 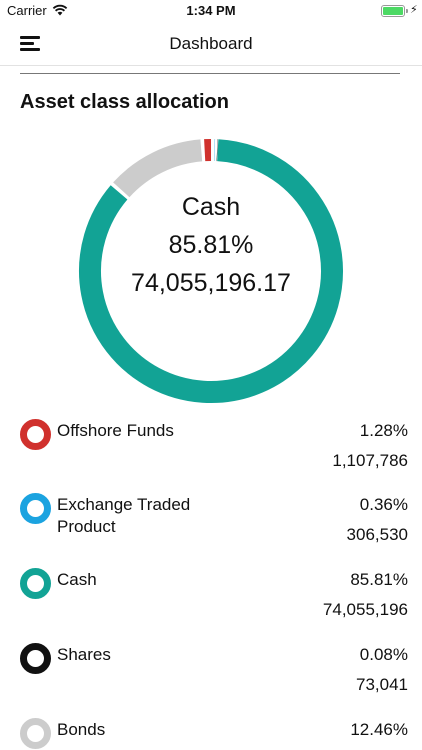 What do you see at coordinates (210, 73) in the screenshot?
I see `divider` at bounding box center [210, 73].